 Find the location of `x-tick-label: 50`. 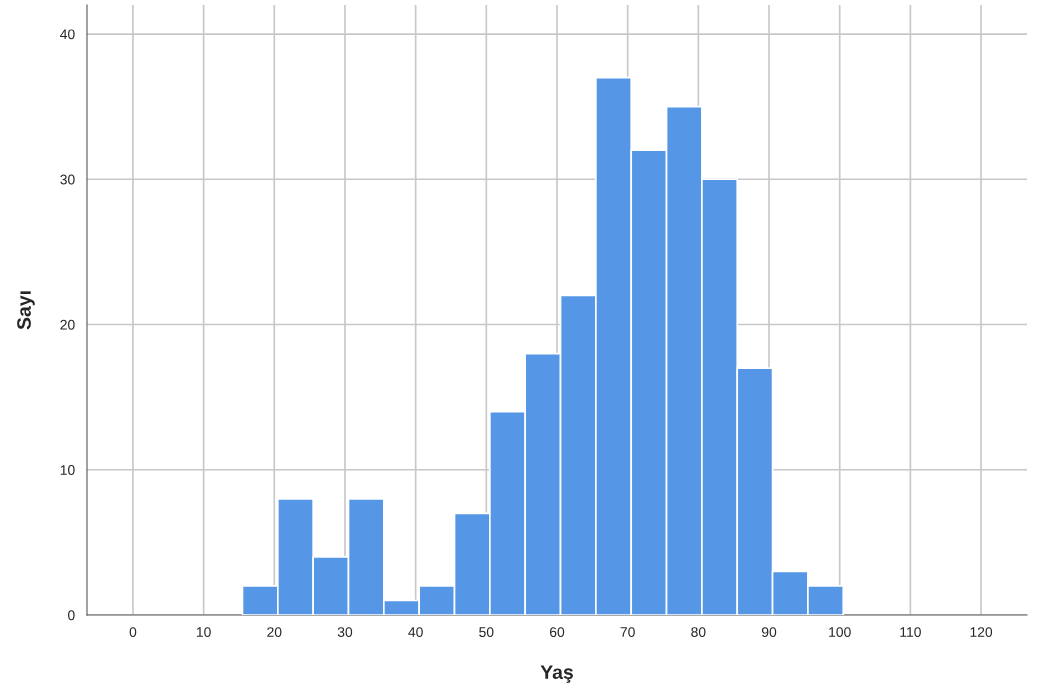

x-tick-label: 50 is located at coordinates (486, 632).